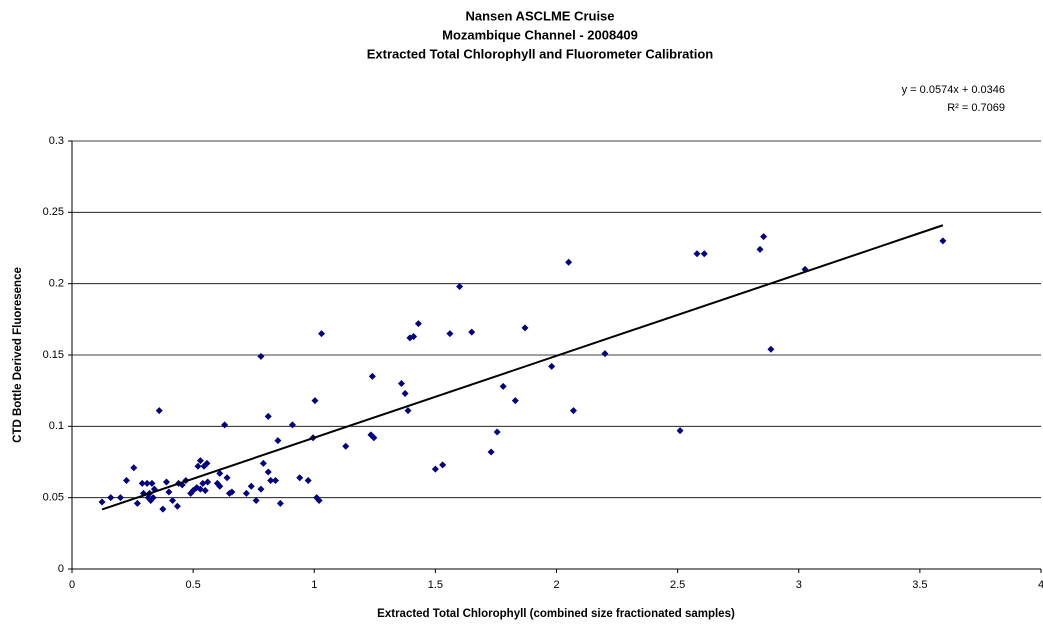 The image size is (1043, 626). What do you see at coordinates (56, 426) in the screenshot?
I see `y-tick-label: 0.1` at bounding box center [56, 426].